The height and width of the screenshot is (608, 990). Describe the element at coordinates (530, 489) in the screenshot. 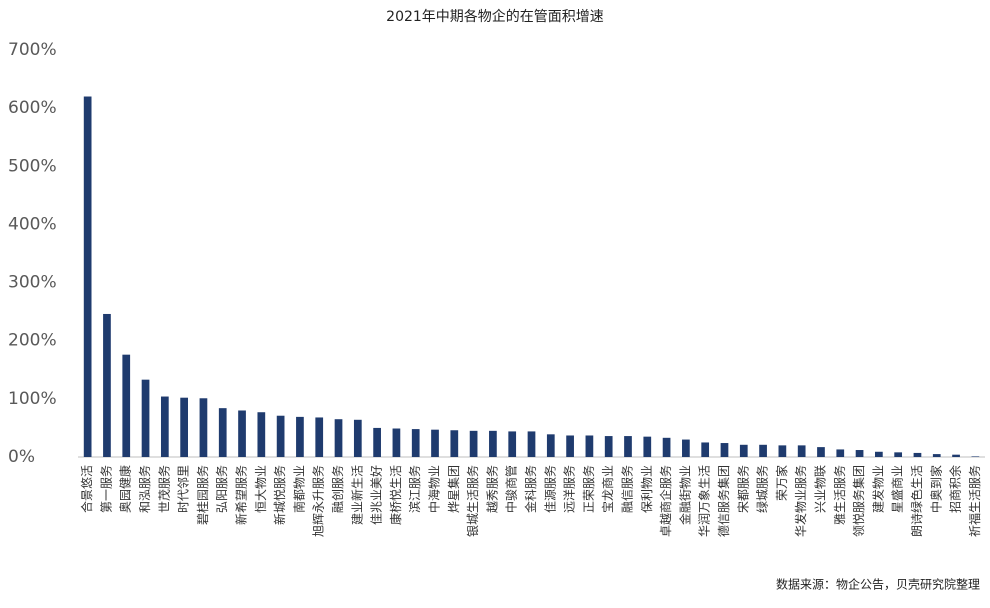

I see `x-tick-label: 金科服务` at that location.